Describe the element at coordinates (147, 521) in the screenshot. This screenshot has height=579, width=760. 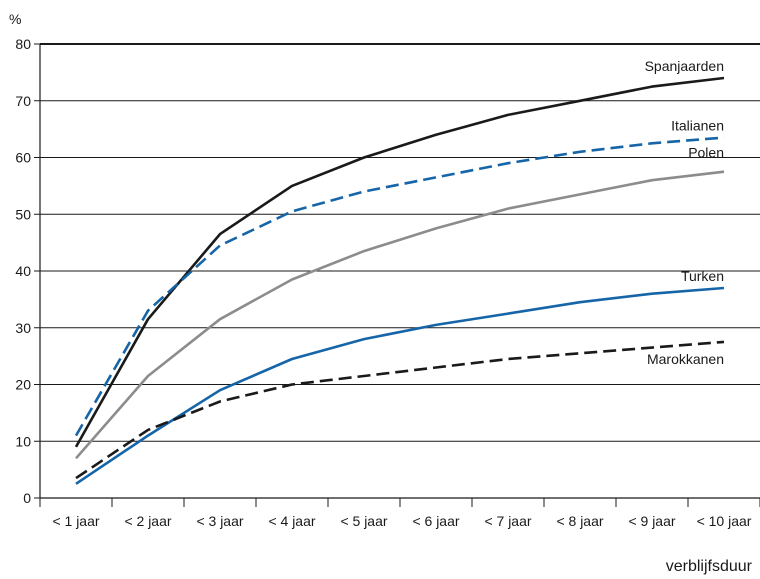
I see `x-tick-label: < 2 jaar` at that location.